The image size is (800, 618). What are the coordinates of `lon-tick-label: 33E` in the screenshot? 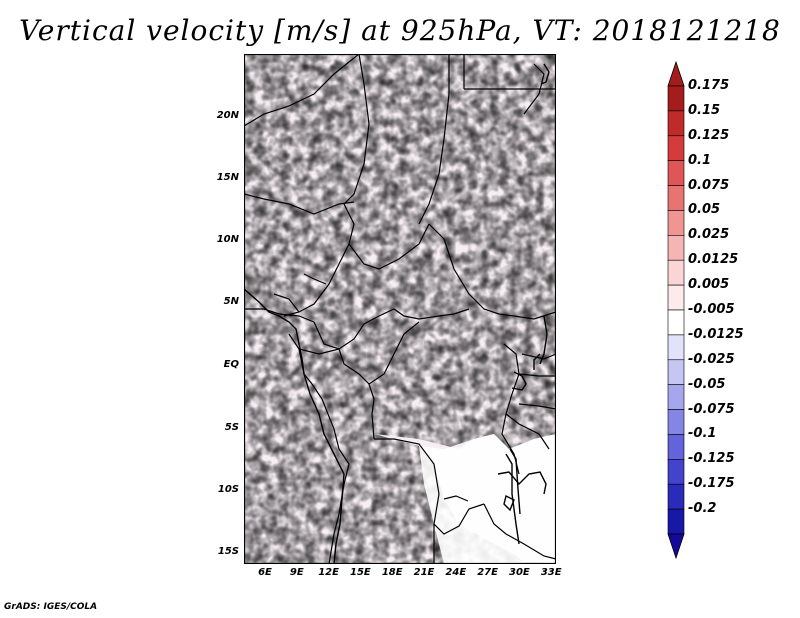 It's located at (551, 572).